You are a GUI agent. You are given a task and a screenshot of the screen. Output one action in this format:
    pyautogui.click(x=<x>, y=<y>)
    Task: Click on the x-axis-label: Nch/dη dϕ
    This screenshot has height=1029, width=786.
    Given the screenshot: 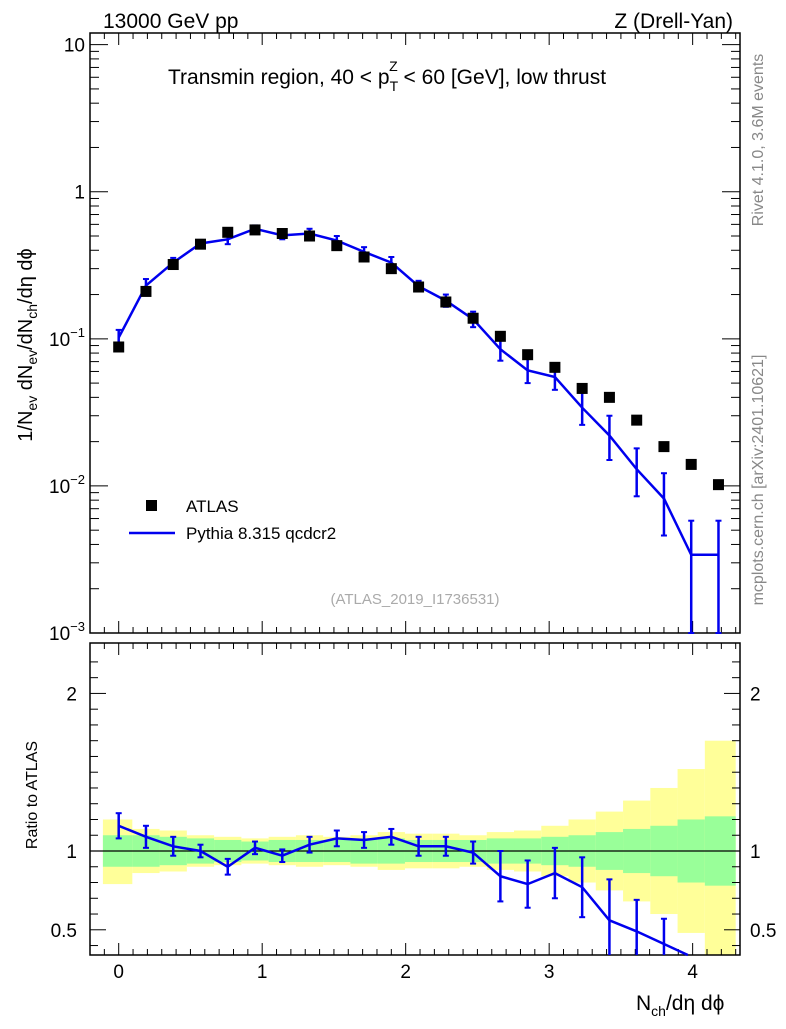 What is the action you would take?
    pyautogui.click(x=680, y=1005)
    